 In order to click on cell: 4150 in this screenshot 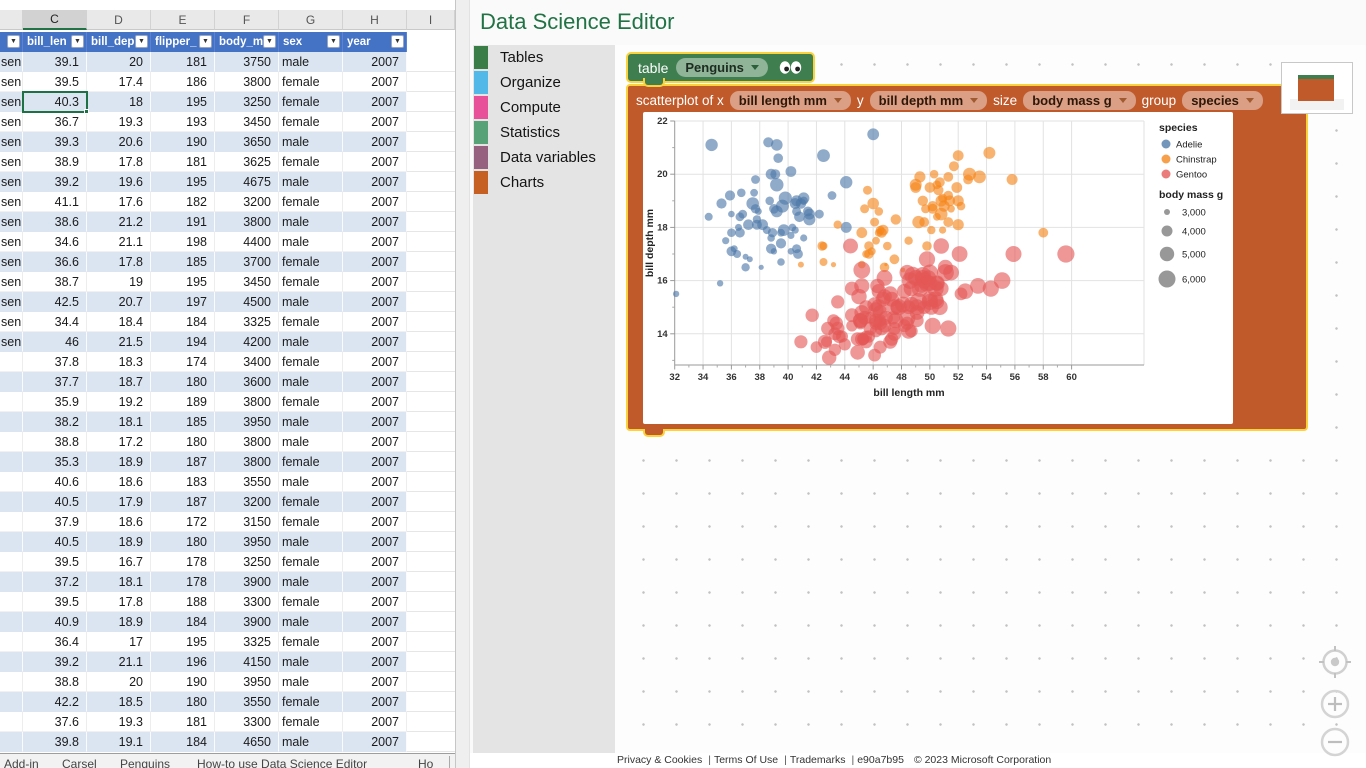, I will do `click(247, 662)`.